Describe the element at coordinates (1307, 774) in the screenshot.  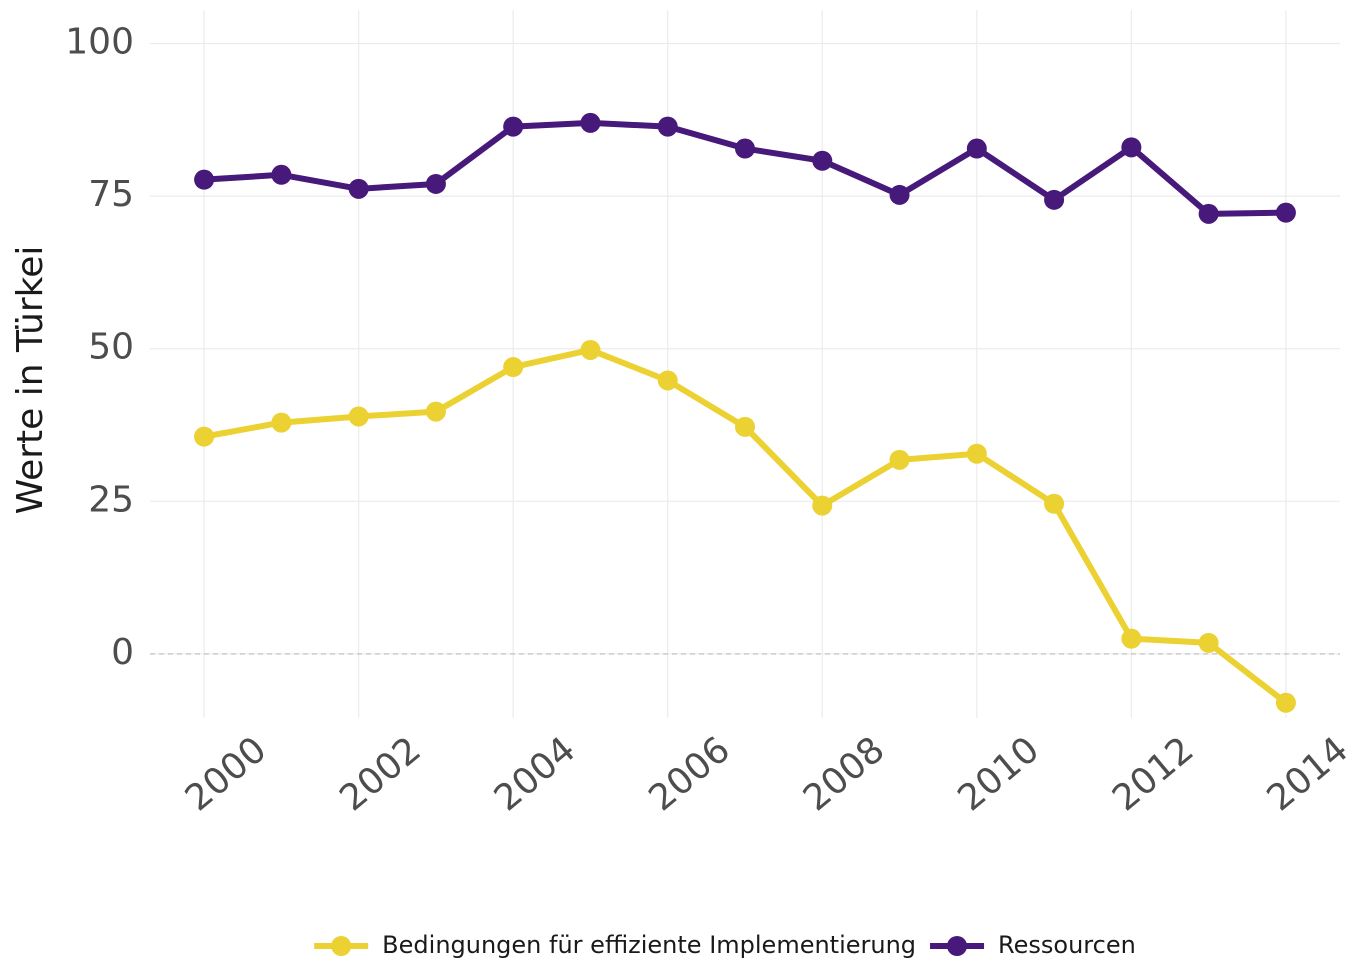
I see `x-tick-label: 2014` at that location.